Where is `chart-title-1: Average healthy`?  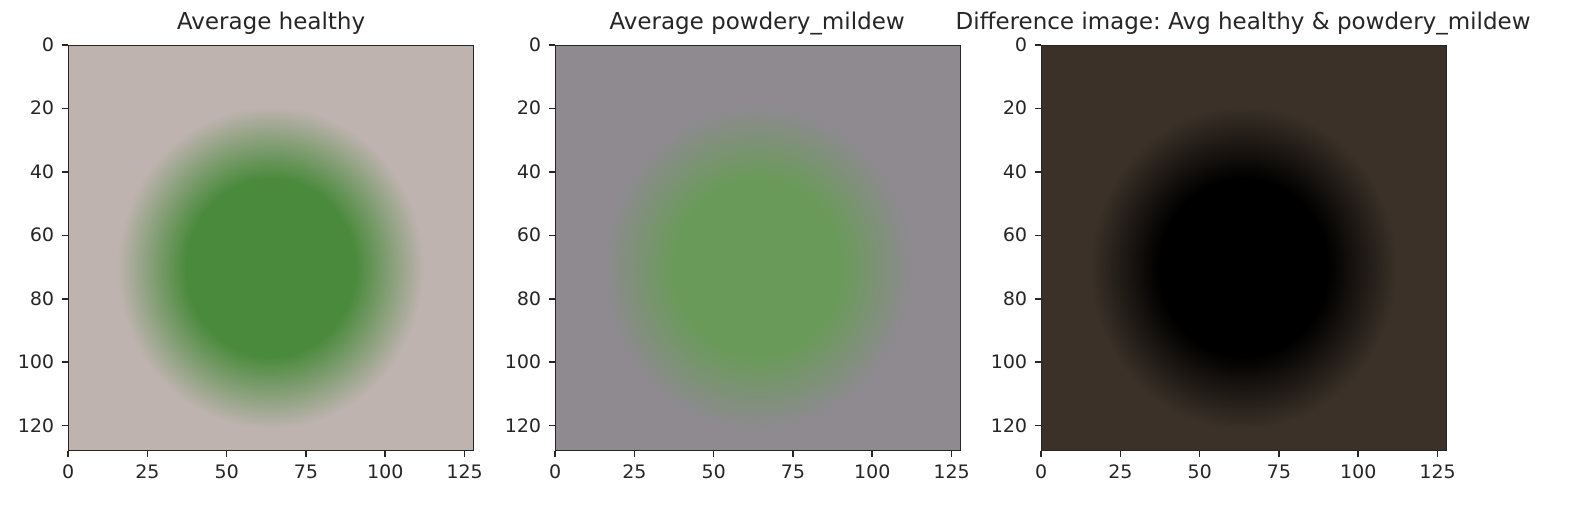 chart-title-1: Average healthy is located at coordinates (271, 22).